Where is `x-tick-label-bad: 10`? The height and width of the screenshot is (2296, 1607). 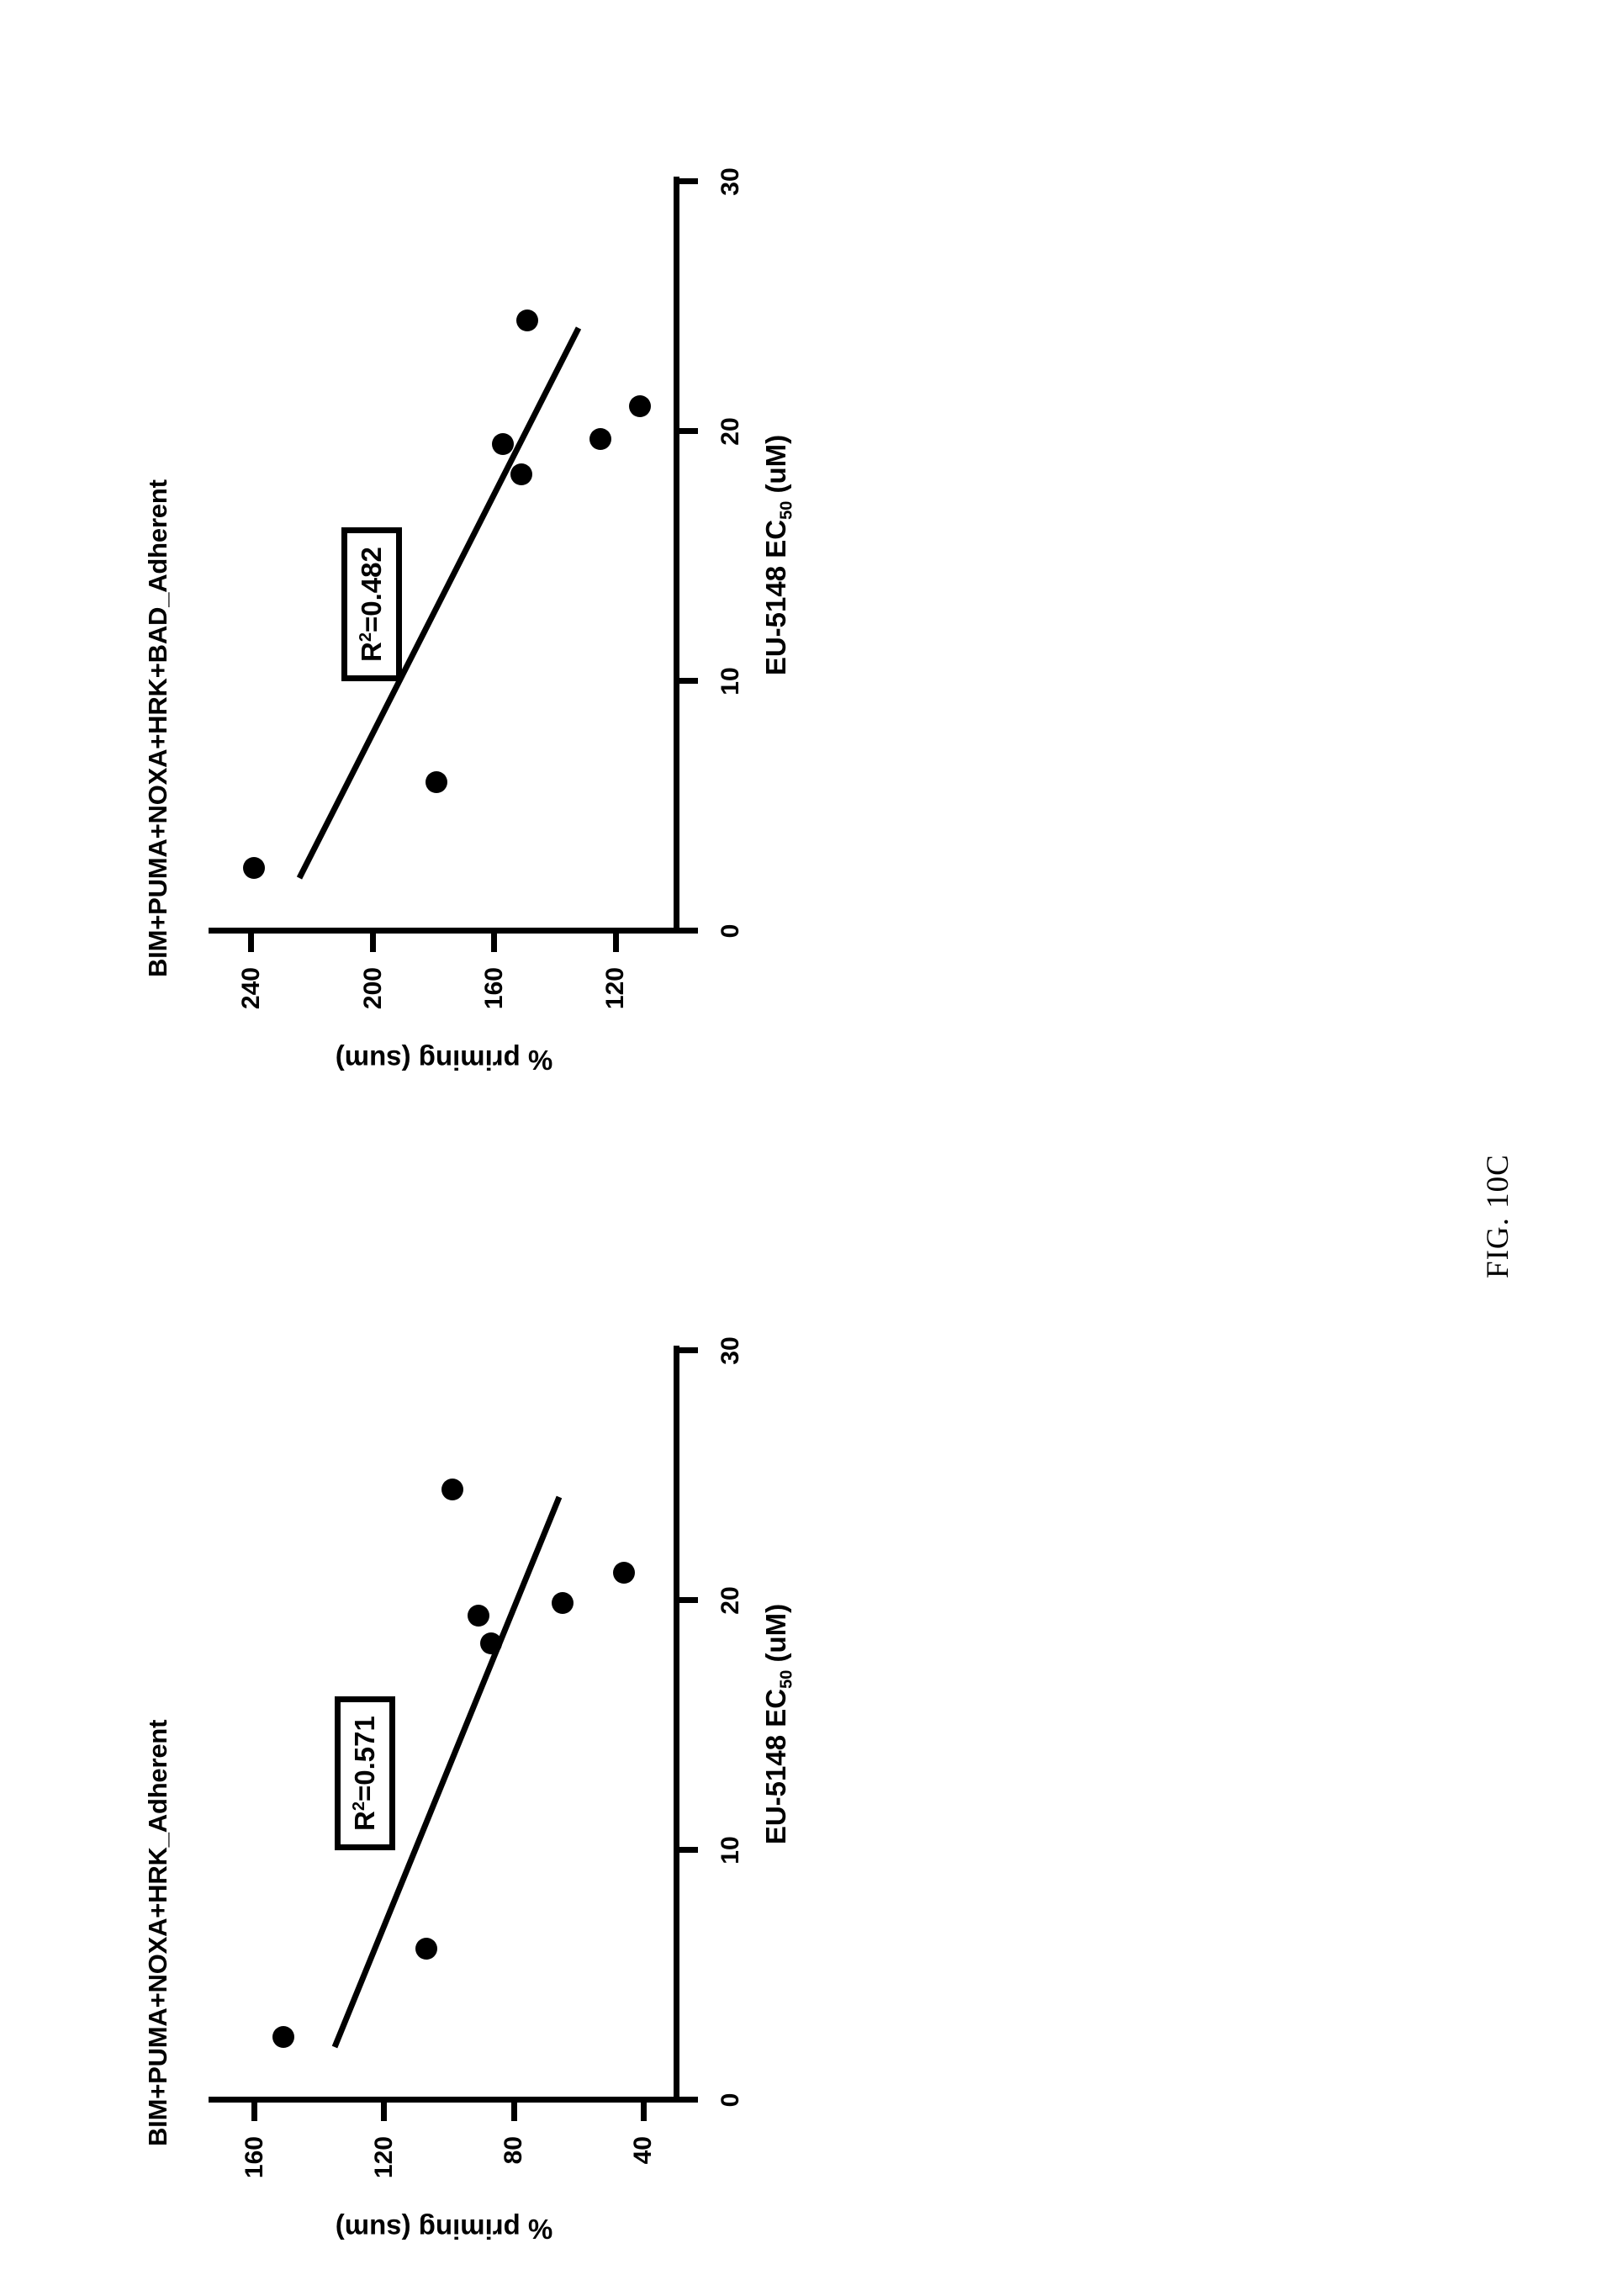 x-tick-label-bad: 10 is located at coordinates (730, 681).